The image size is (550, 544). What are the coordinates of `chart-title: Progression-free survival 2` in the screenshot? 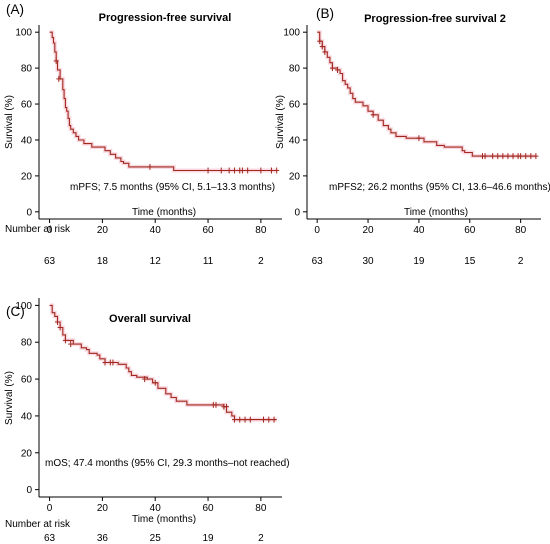 It's located at (435, 19).